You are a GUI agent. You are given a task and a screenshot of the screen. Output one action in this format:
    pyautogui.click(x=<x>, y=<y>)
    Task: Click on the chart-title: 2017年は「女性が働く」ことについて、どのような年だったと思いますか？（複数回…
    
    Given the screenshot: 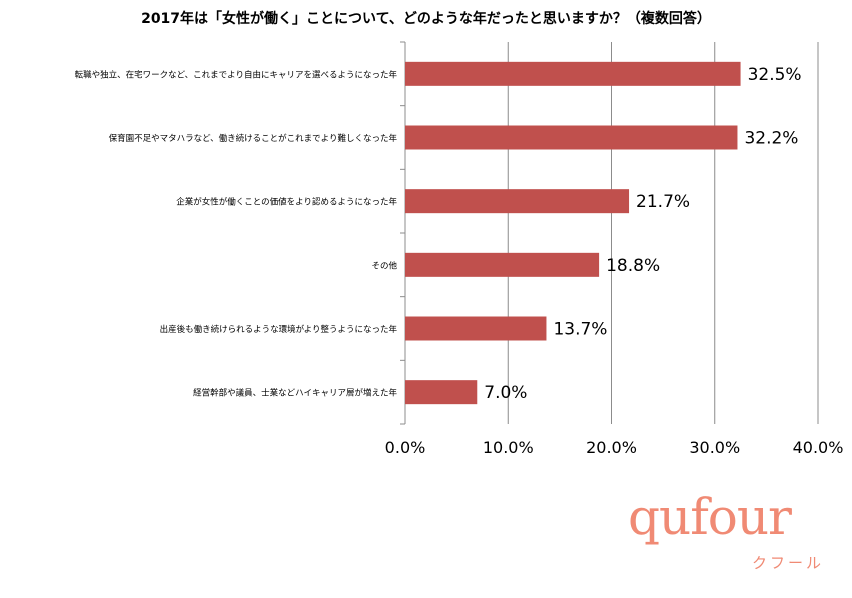 What is the action you would take?
    pyautogui.click(x=426, y=19)
    